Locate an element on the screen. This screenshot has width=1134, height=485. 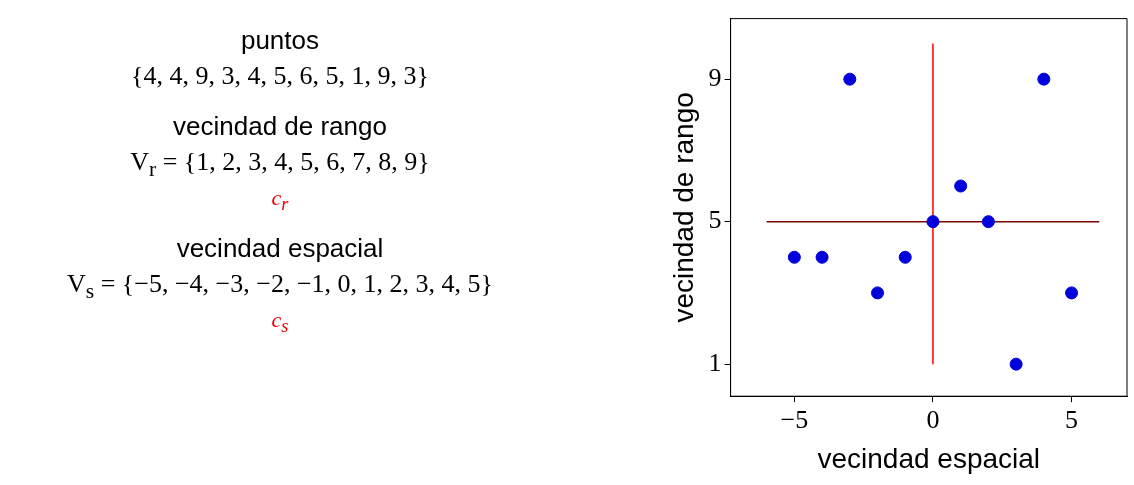
text: V$_{r}$ = {1, 2, 3, 4, 5, 6, 7, 8, 9} is located at coordinates (280, 164).